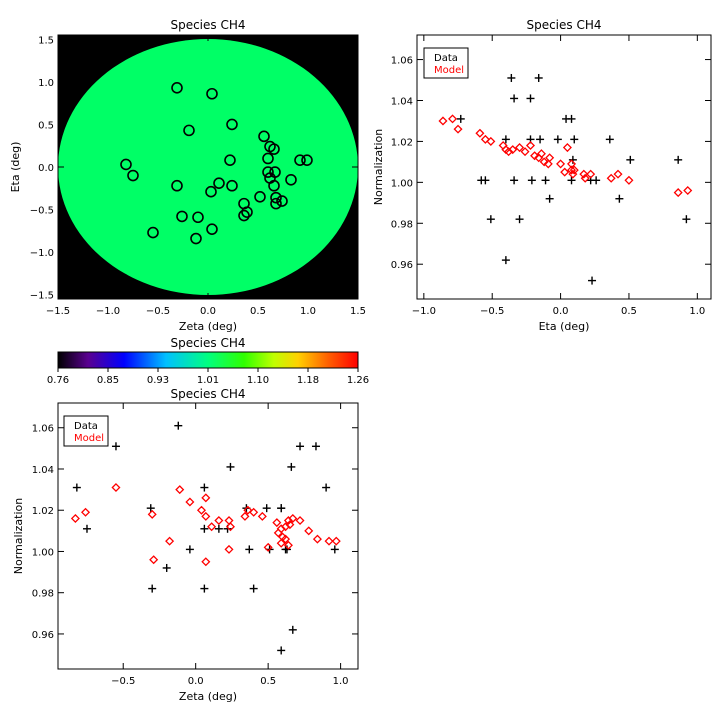 The height and width of the screenshot is (720, 720). I want to click on map-y-tick-label: 0.0, so click(46, 168).